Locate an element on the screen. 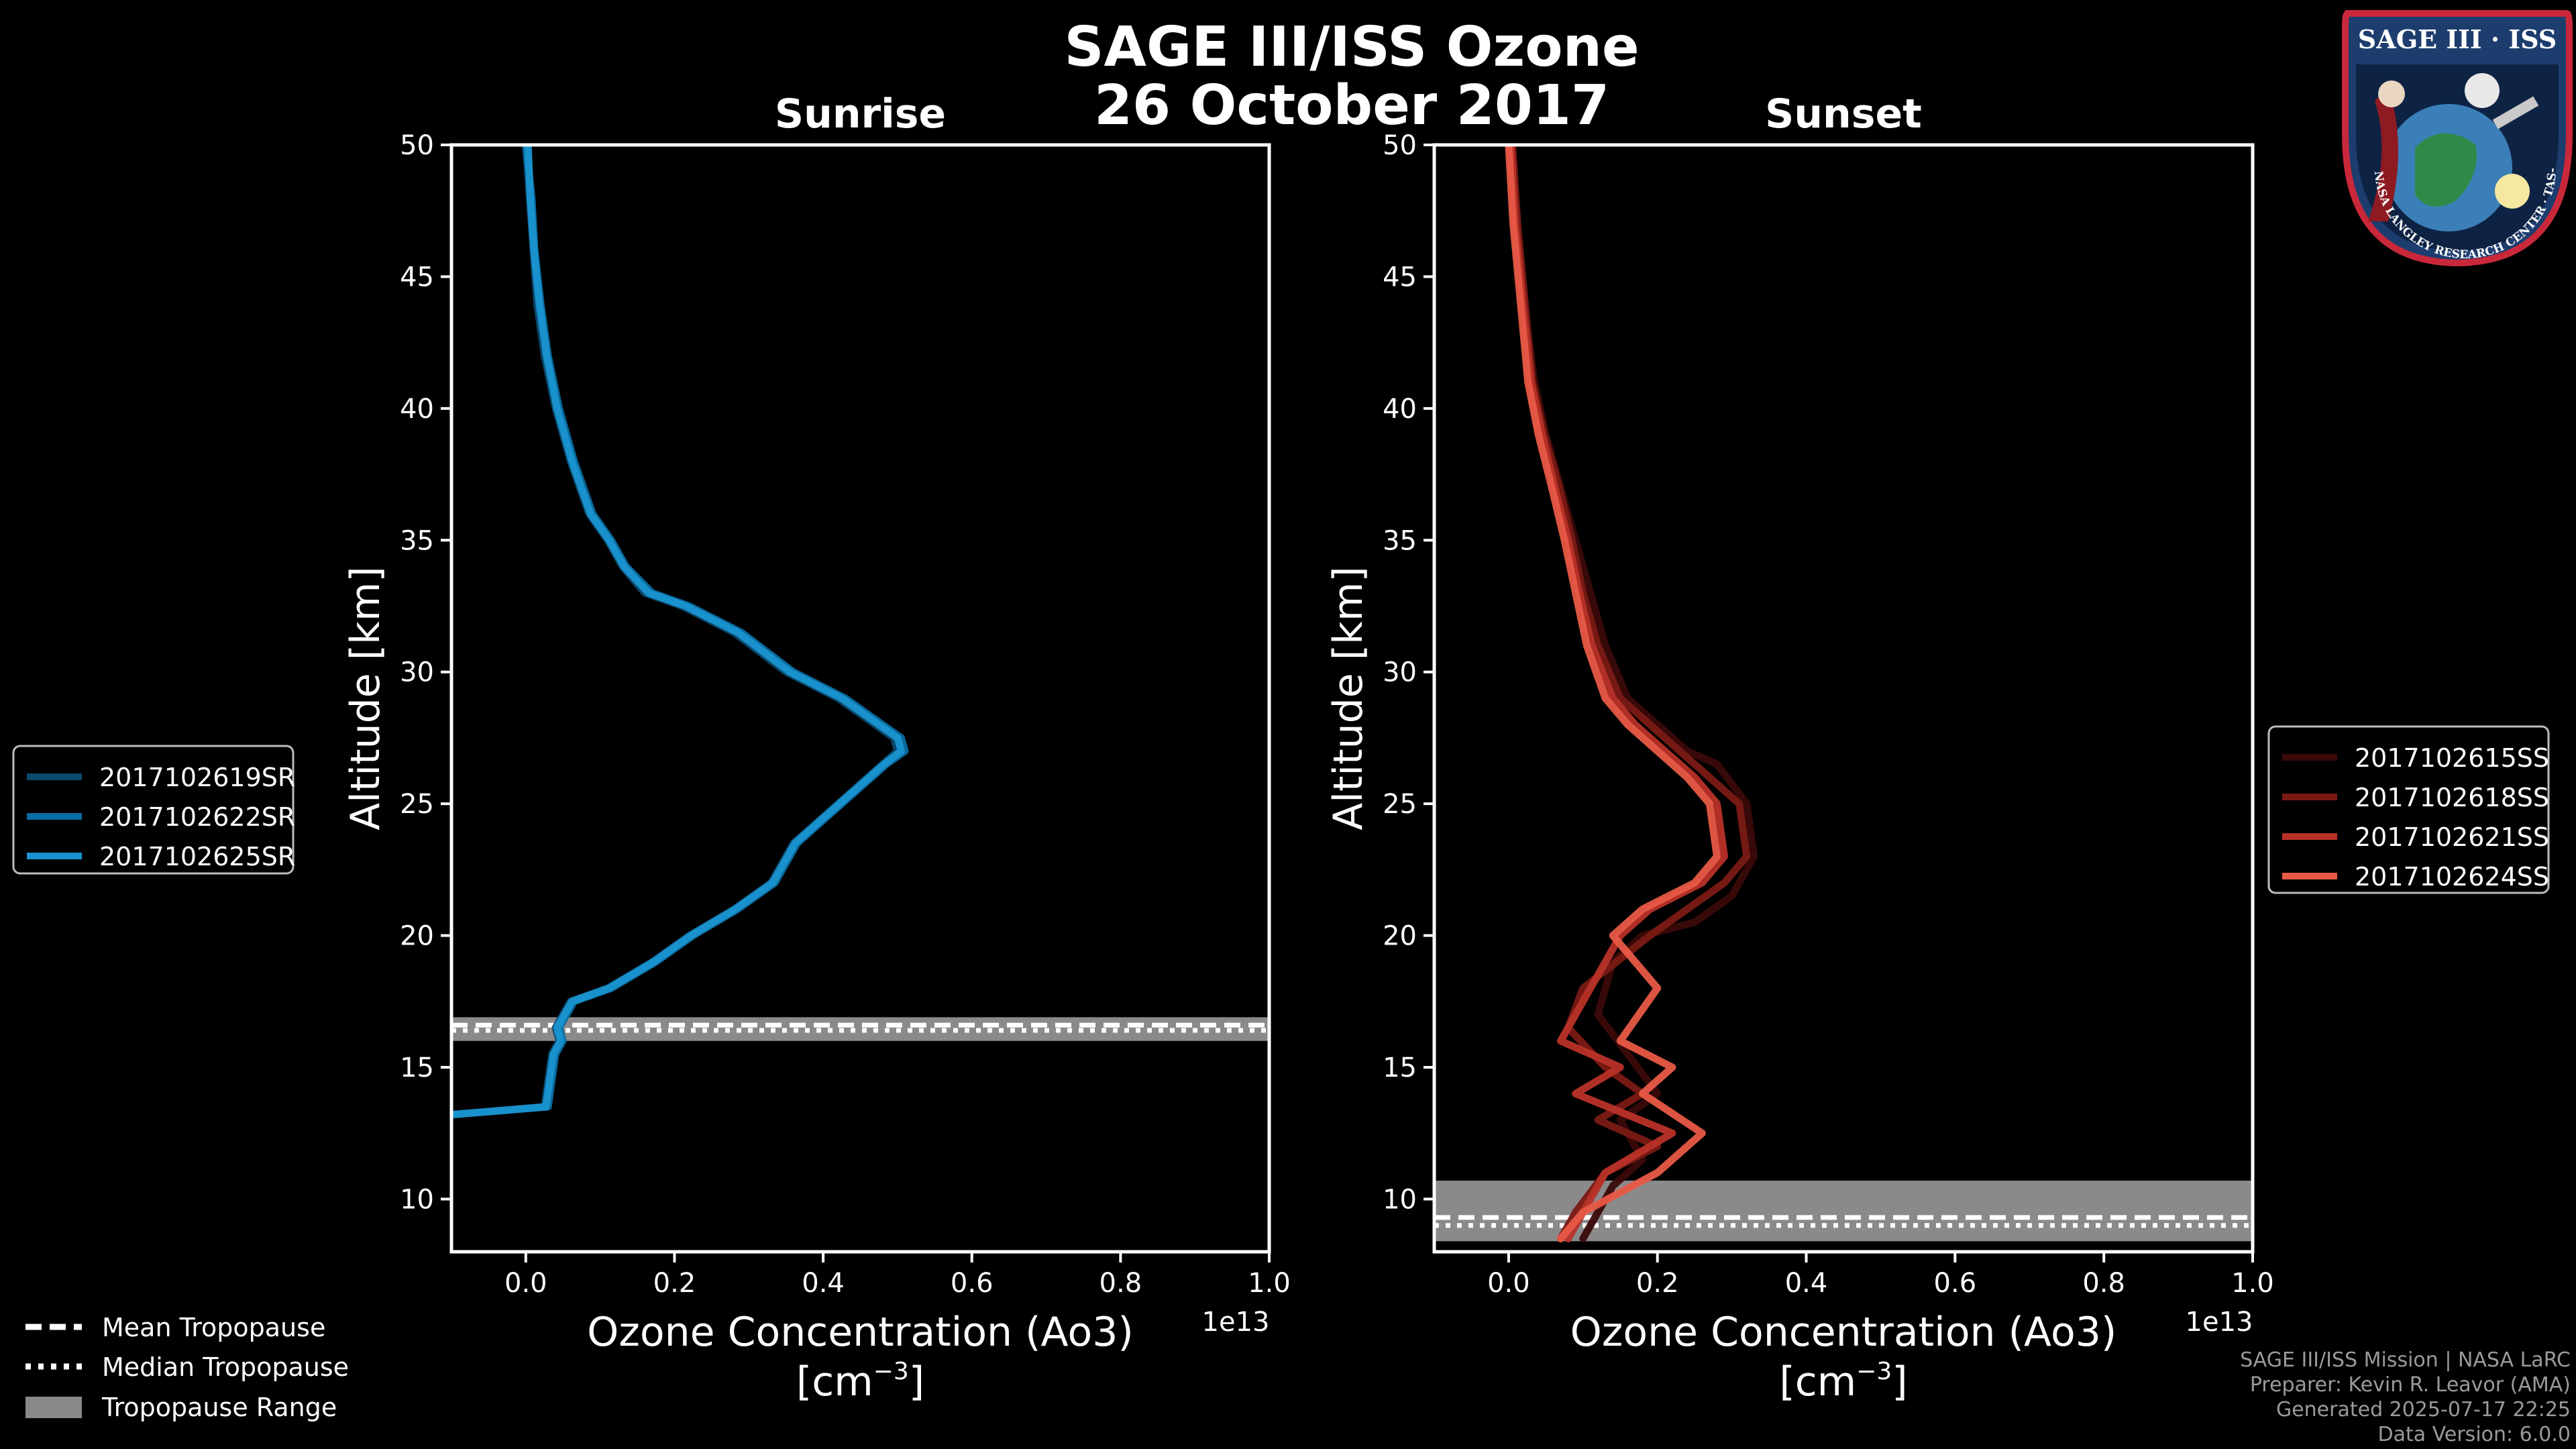 The width and height of the screenshot is (2576, 1449). sunrise-xtick-label: 1.0 is located at coordinates (1269, 1283).